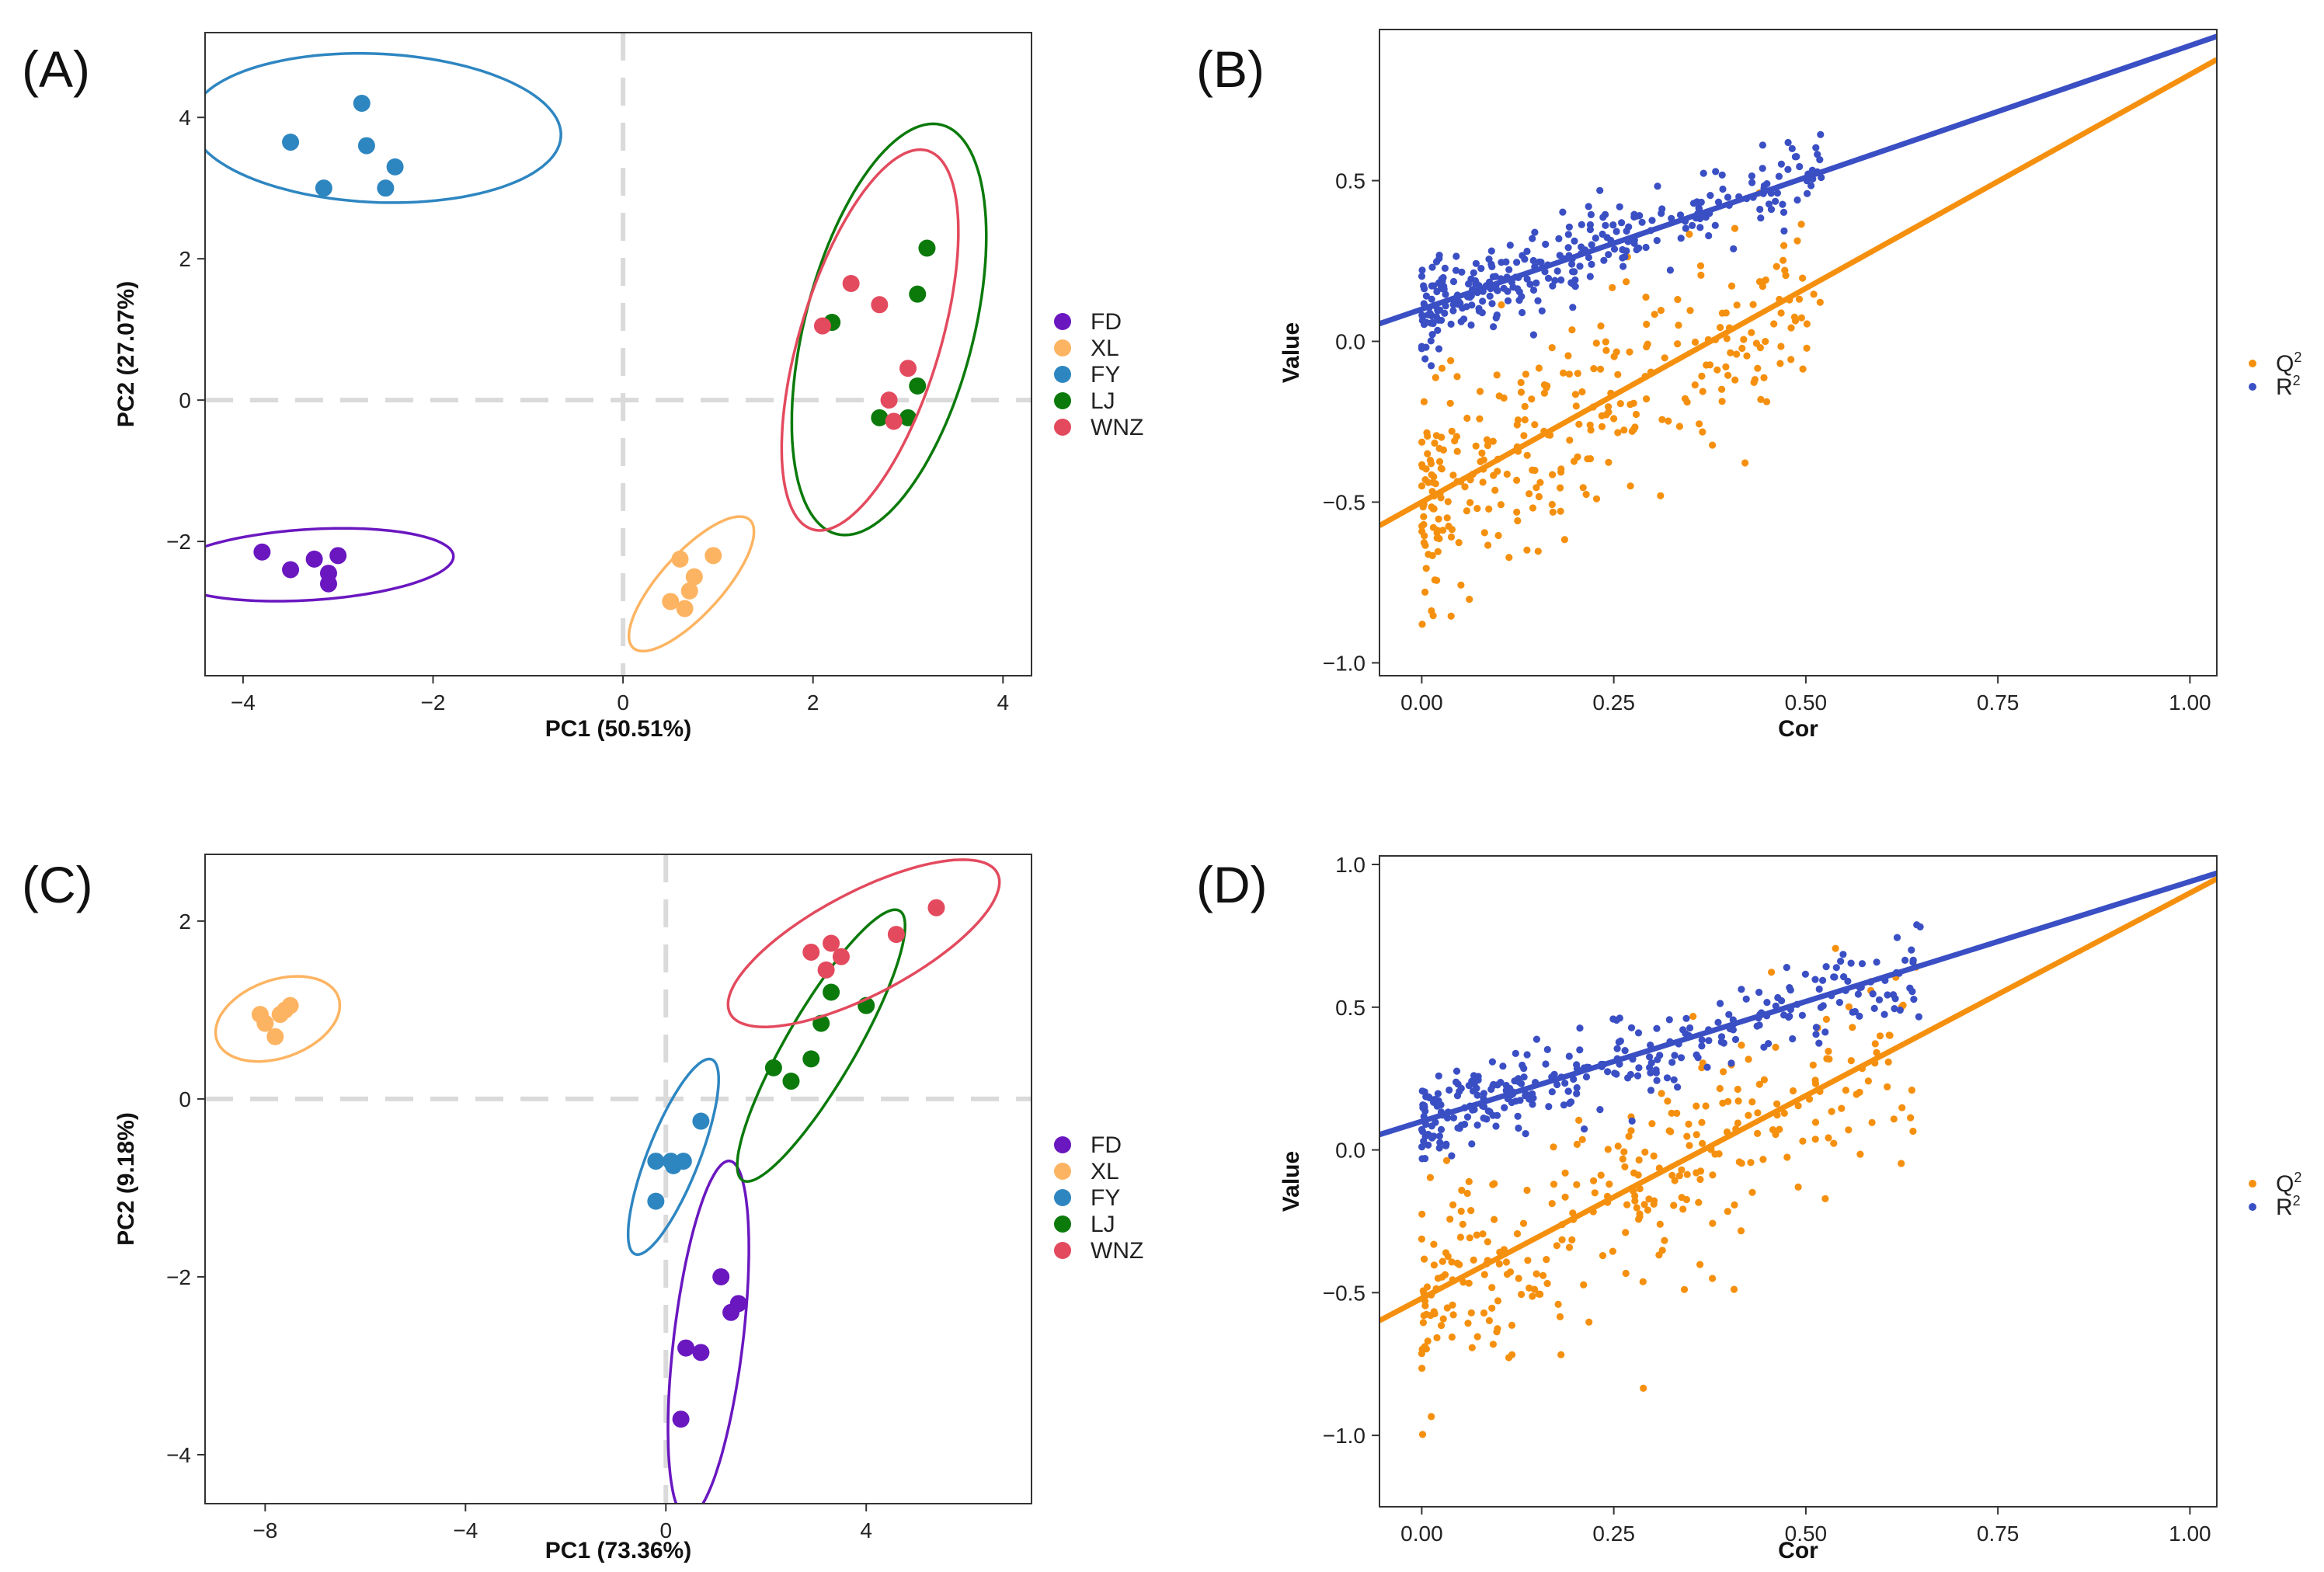 This screenshot has width=2324, height=1572. I want to click on y-tick-label: 0.0, so click(1350, 342).